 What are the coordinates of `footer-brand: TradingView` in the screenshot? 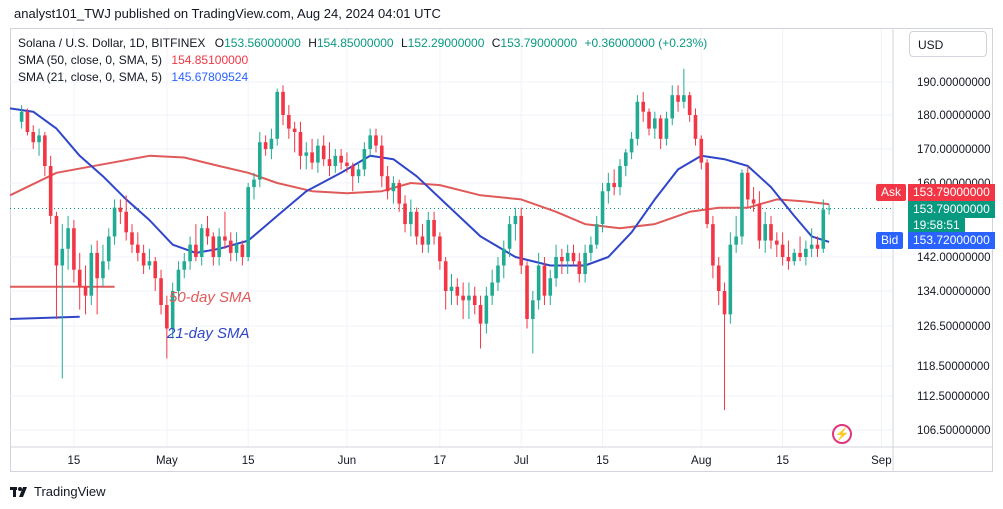 It's located at (70, 491).